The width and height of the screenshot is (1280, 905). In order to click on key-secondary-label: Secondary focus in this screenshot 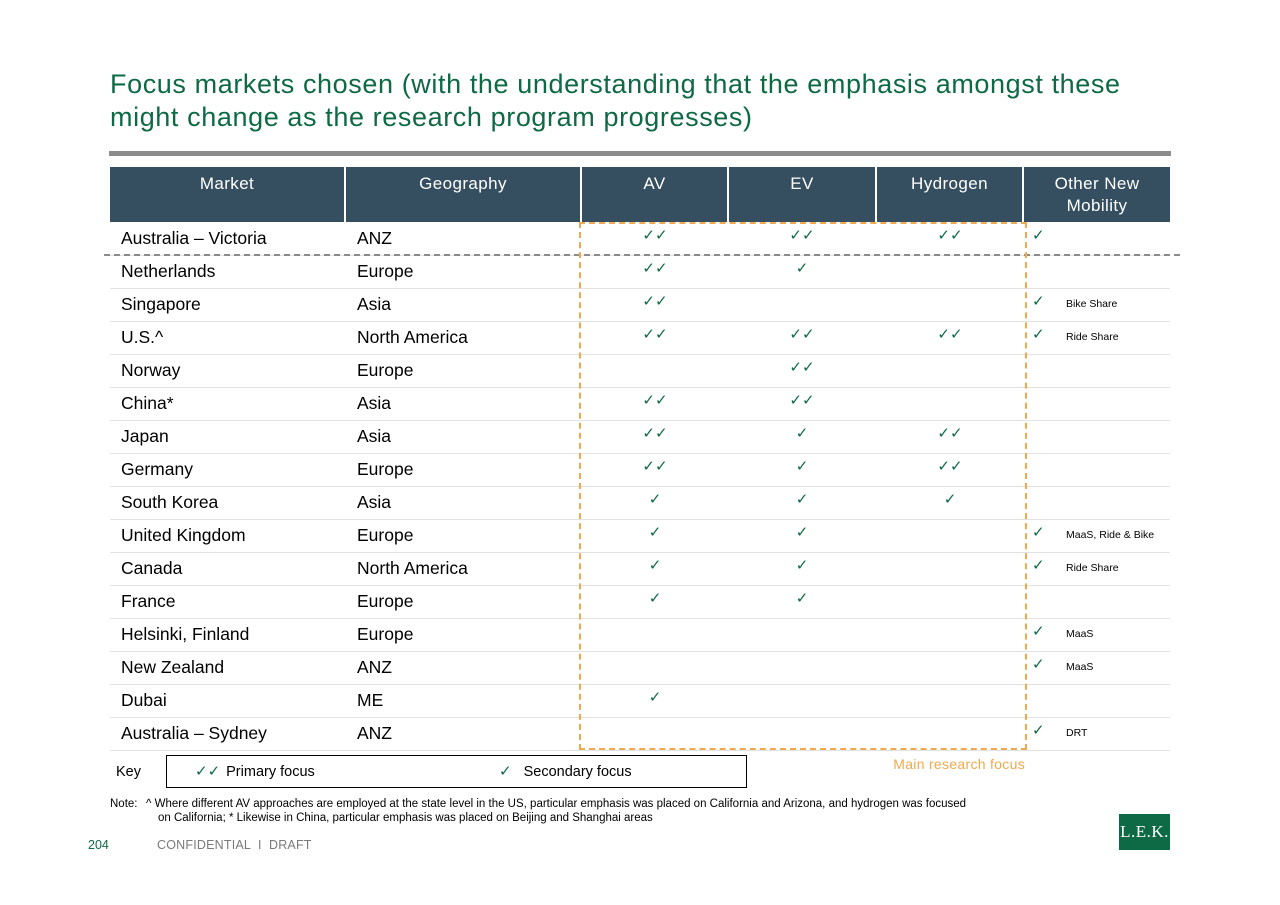, I will do `click(577, 772)`.